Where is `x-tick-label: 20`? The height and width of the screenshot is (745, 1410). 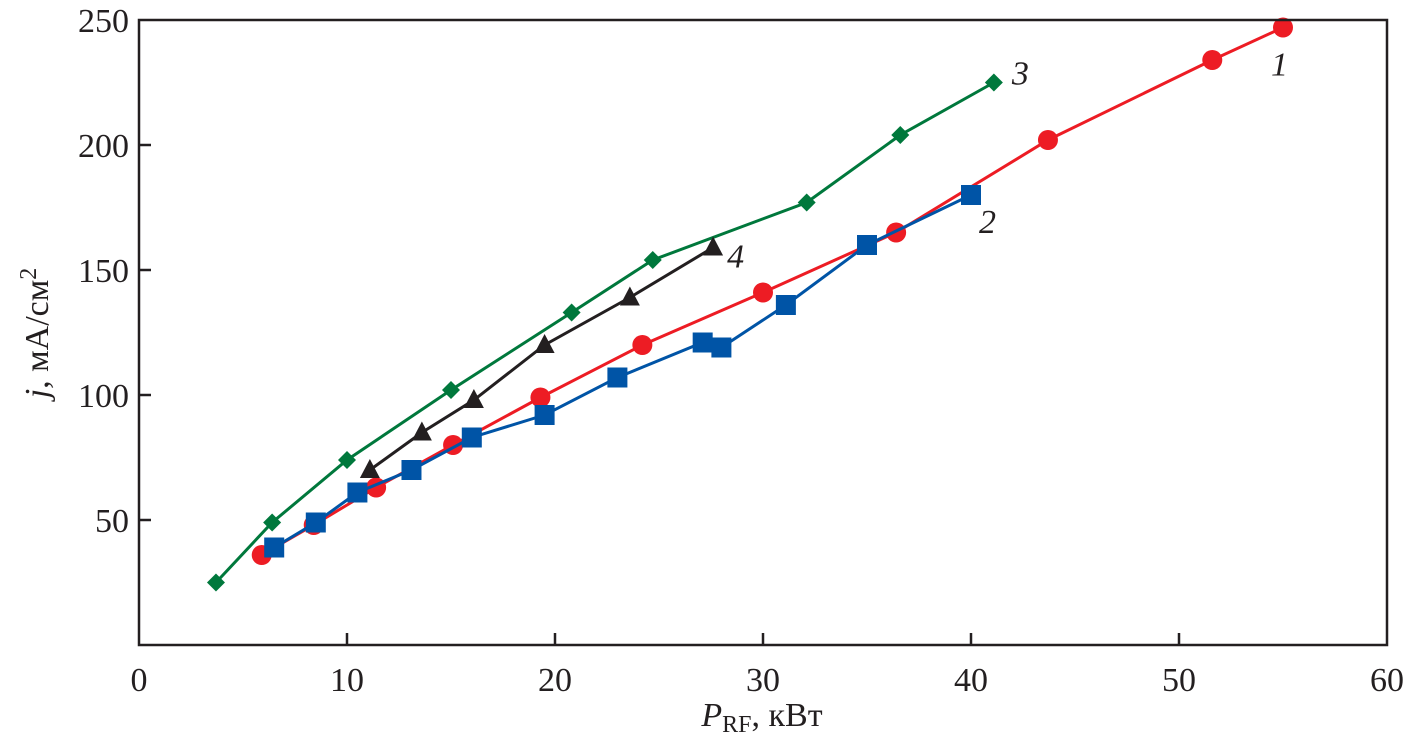 x-tick-label: 20 is located at coordinates (555, 680).